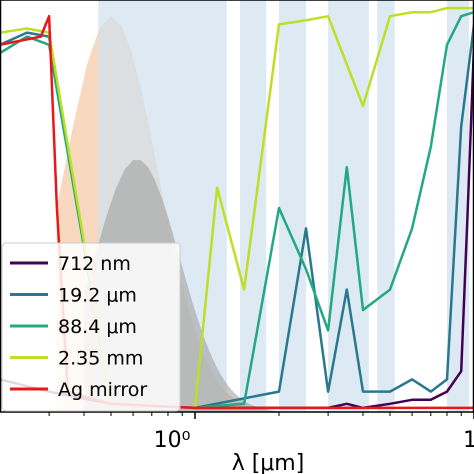  I want to click on x-ticks, so click(261, 415).